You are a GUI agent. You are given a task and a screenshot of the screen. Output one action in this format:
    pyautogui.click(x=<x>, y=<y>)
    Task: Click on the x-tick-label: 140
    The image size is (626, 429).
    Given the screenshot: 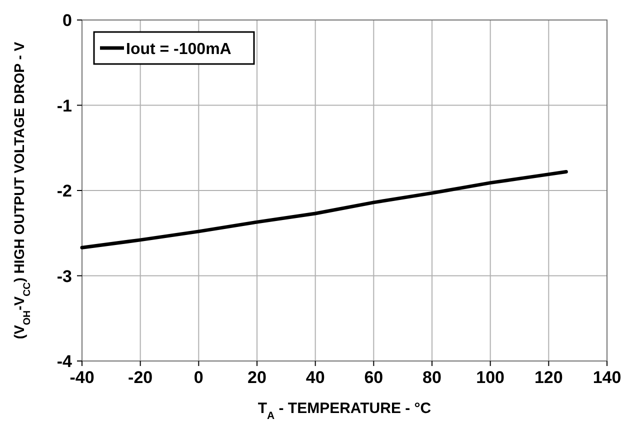 What is the action you would take?
    pyautogui.click(x=607, y=377)
    